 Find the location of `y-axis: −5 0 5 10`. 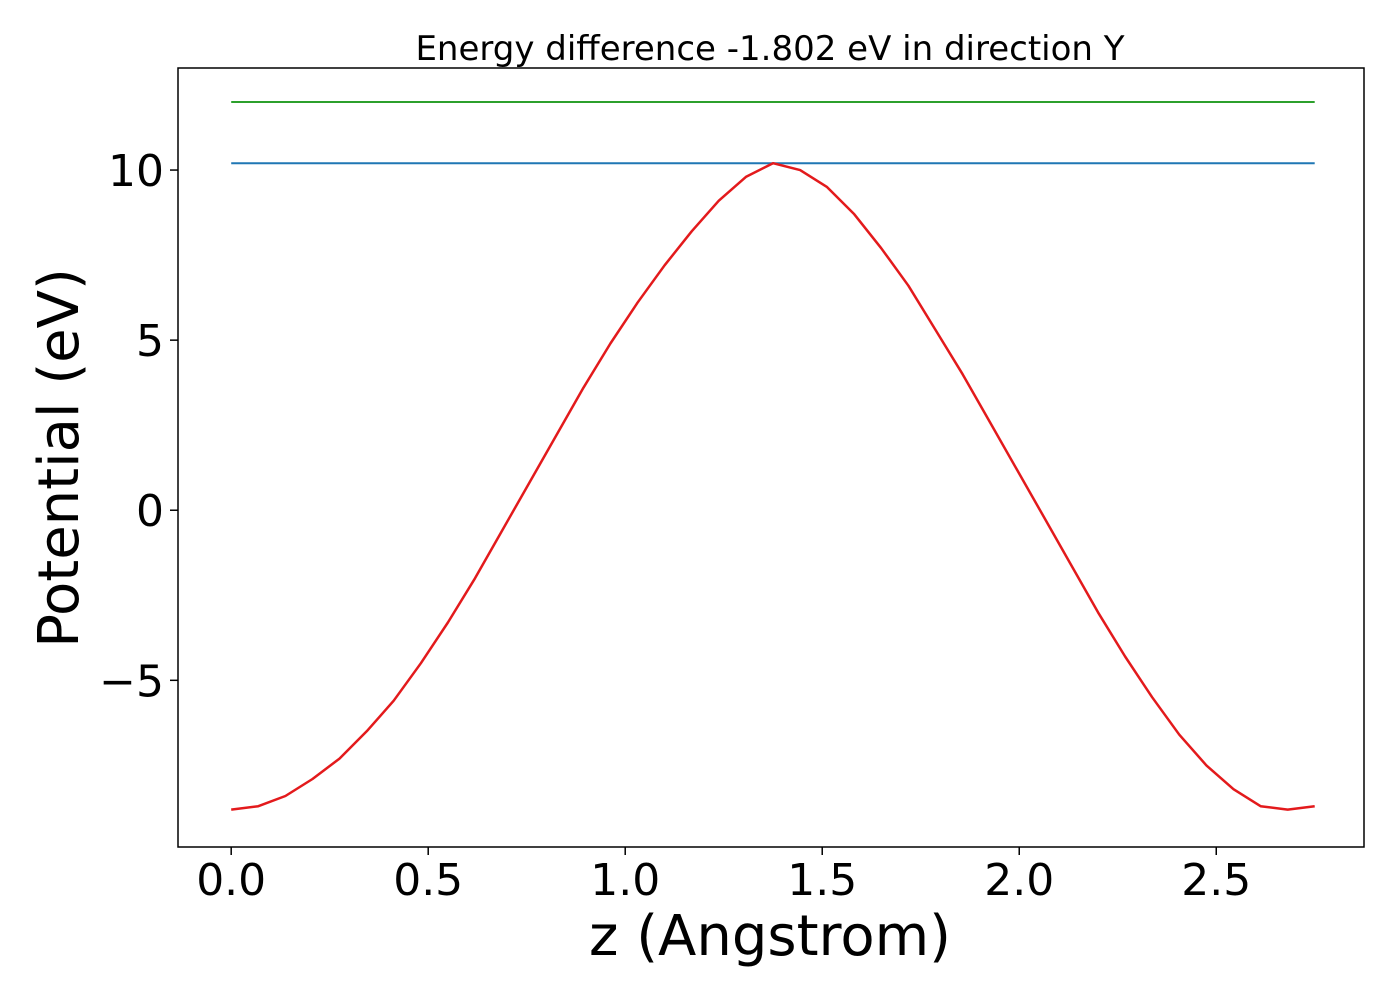

y-axis: −5 0 5 10 is located at coordinates (138, 426).